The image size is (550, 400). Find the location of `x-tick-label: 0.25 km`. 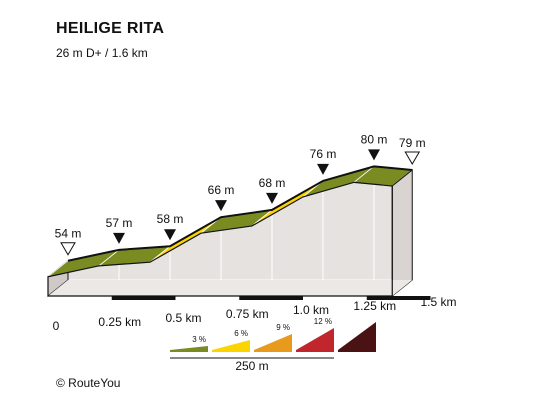

x-tick-label: 0.25 km is located at coordinates (119, 322).